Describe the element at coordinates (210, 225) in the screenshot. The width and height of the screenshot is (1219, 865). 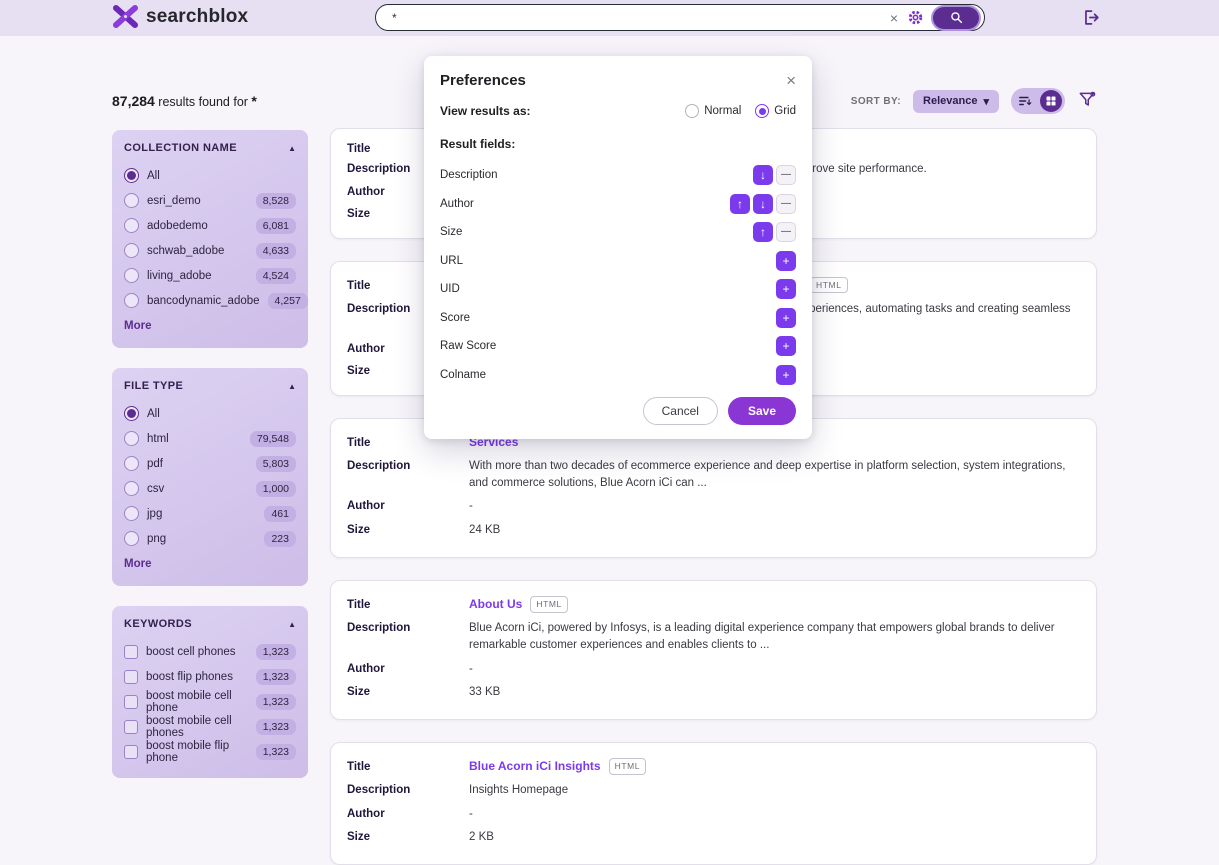
I see `facet-option: adobedemo 6,081` at that location.